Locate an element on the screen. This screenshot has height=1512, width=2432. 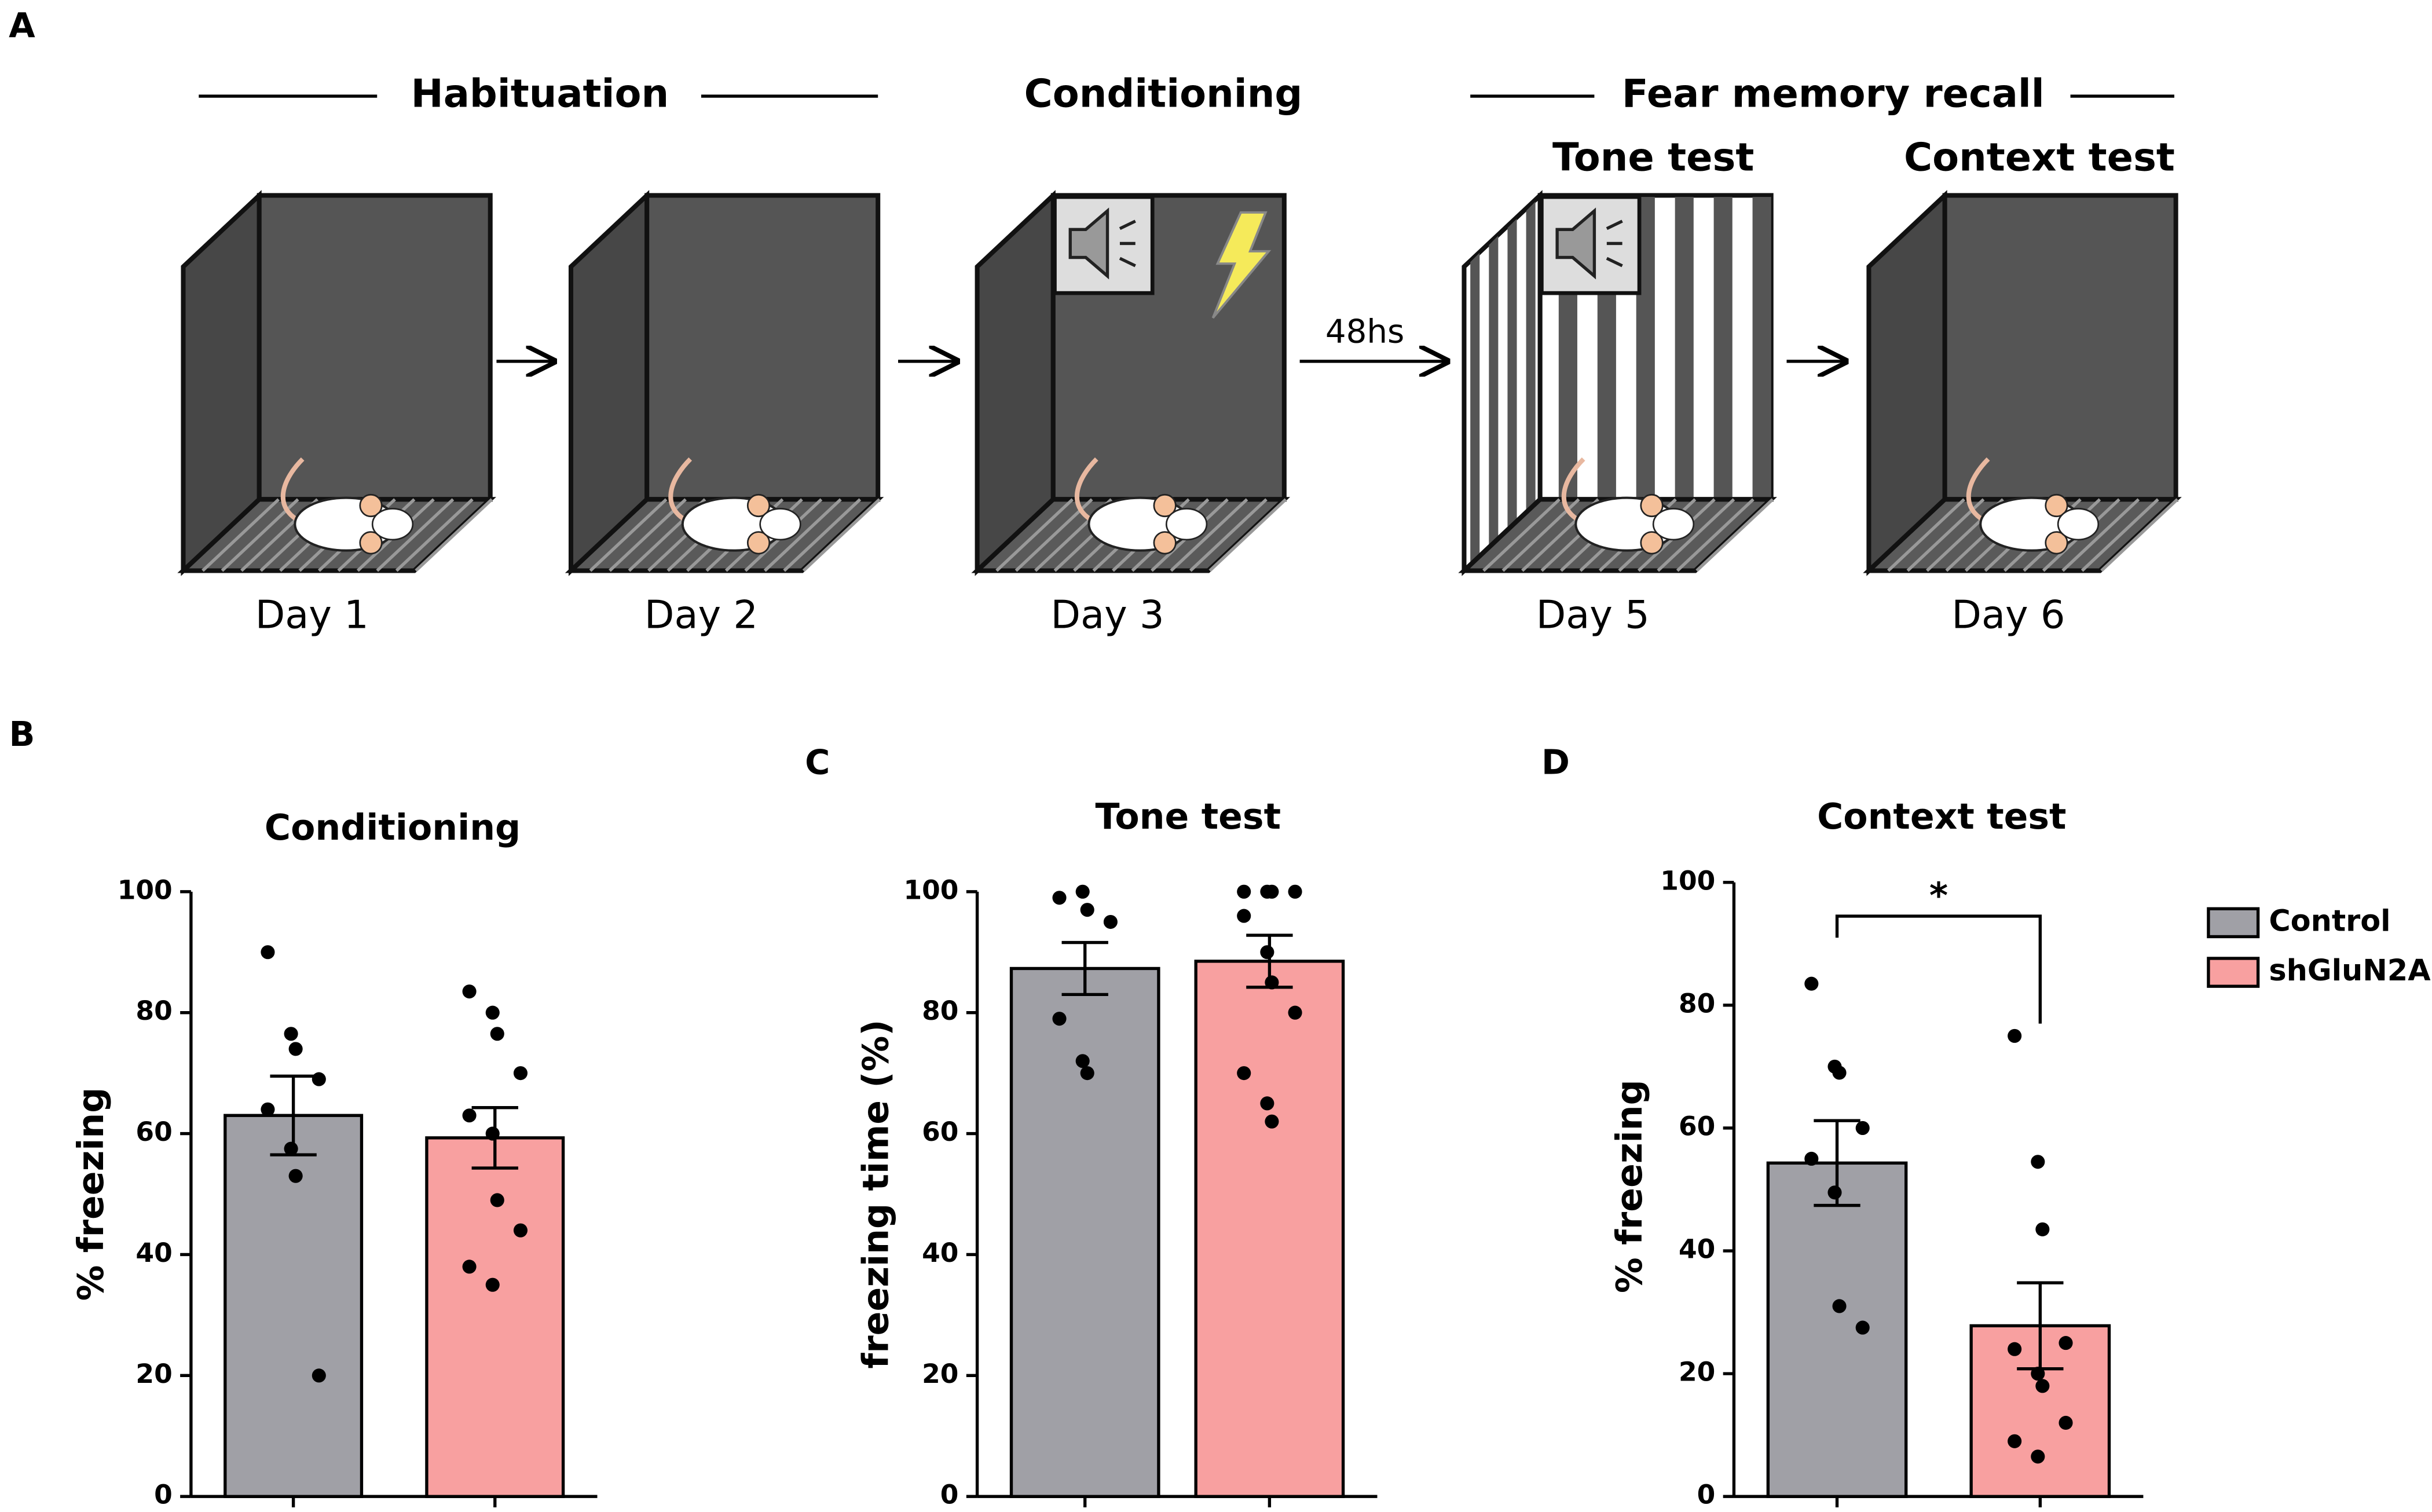
phase-label: Conditioning is located at coordinates (1163, 94).